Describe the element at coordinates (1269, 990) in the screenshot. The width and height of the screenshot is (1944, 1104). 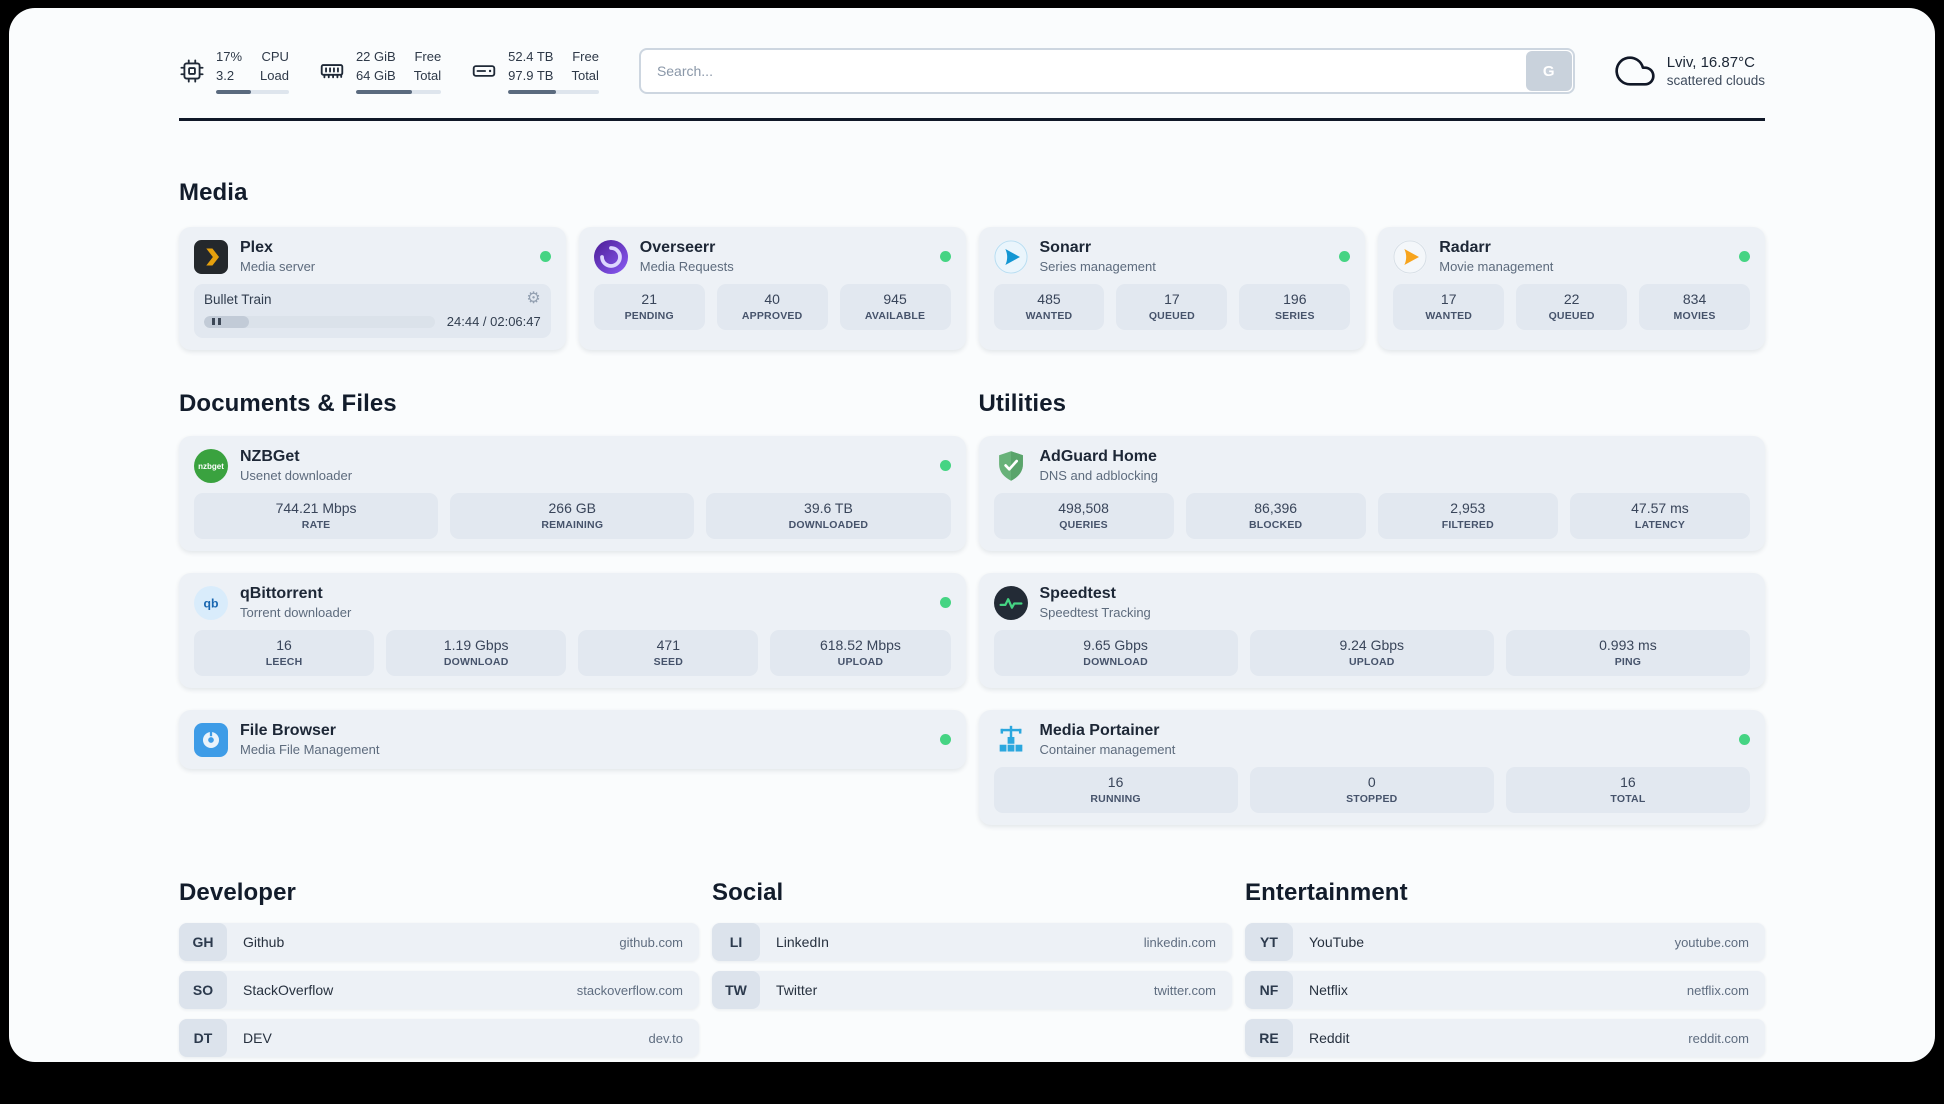
I see `bookmark-abbr: NF` at that location.